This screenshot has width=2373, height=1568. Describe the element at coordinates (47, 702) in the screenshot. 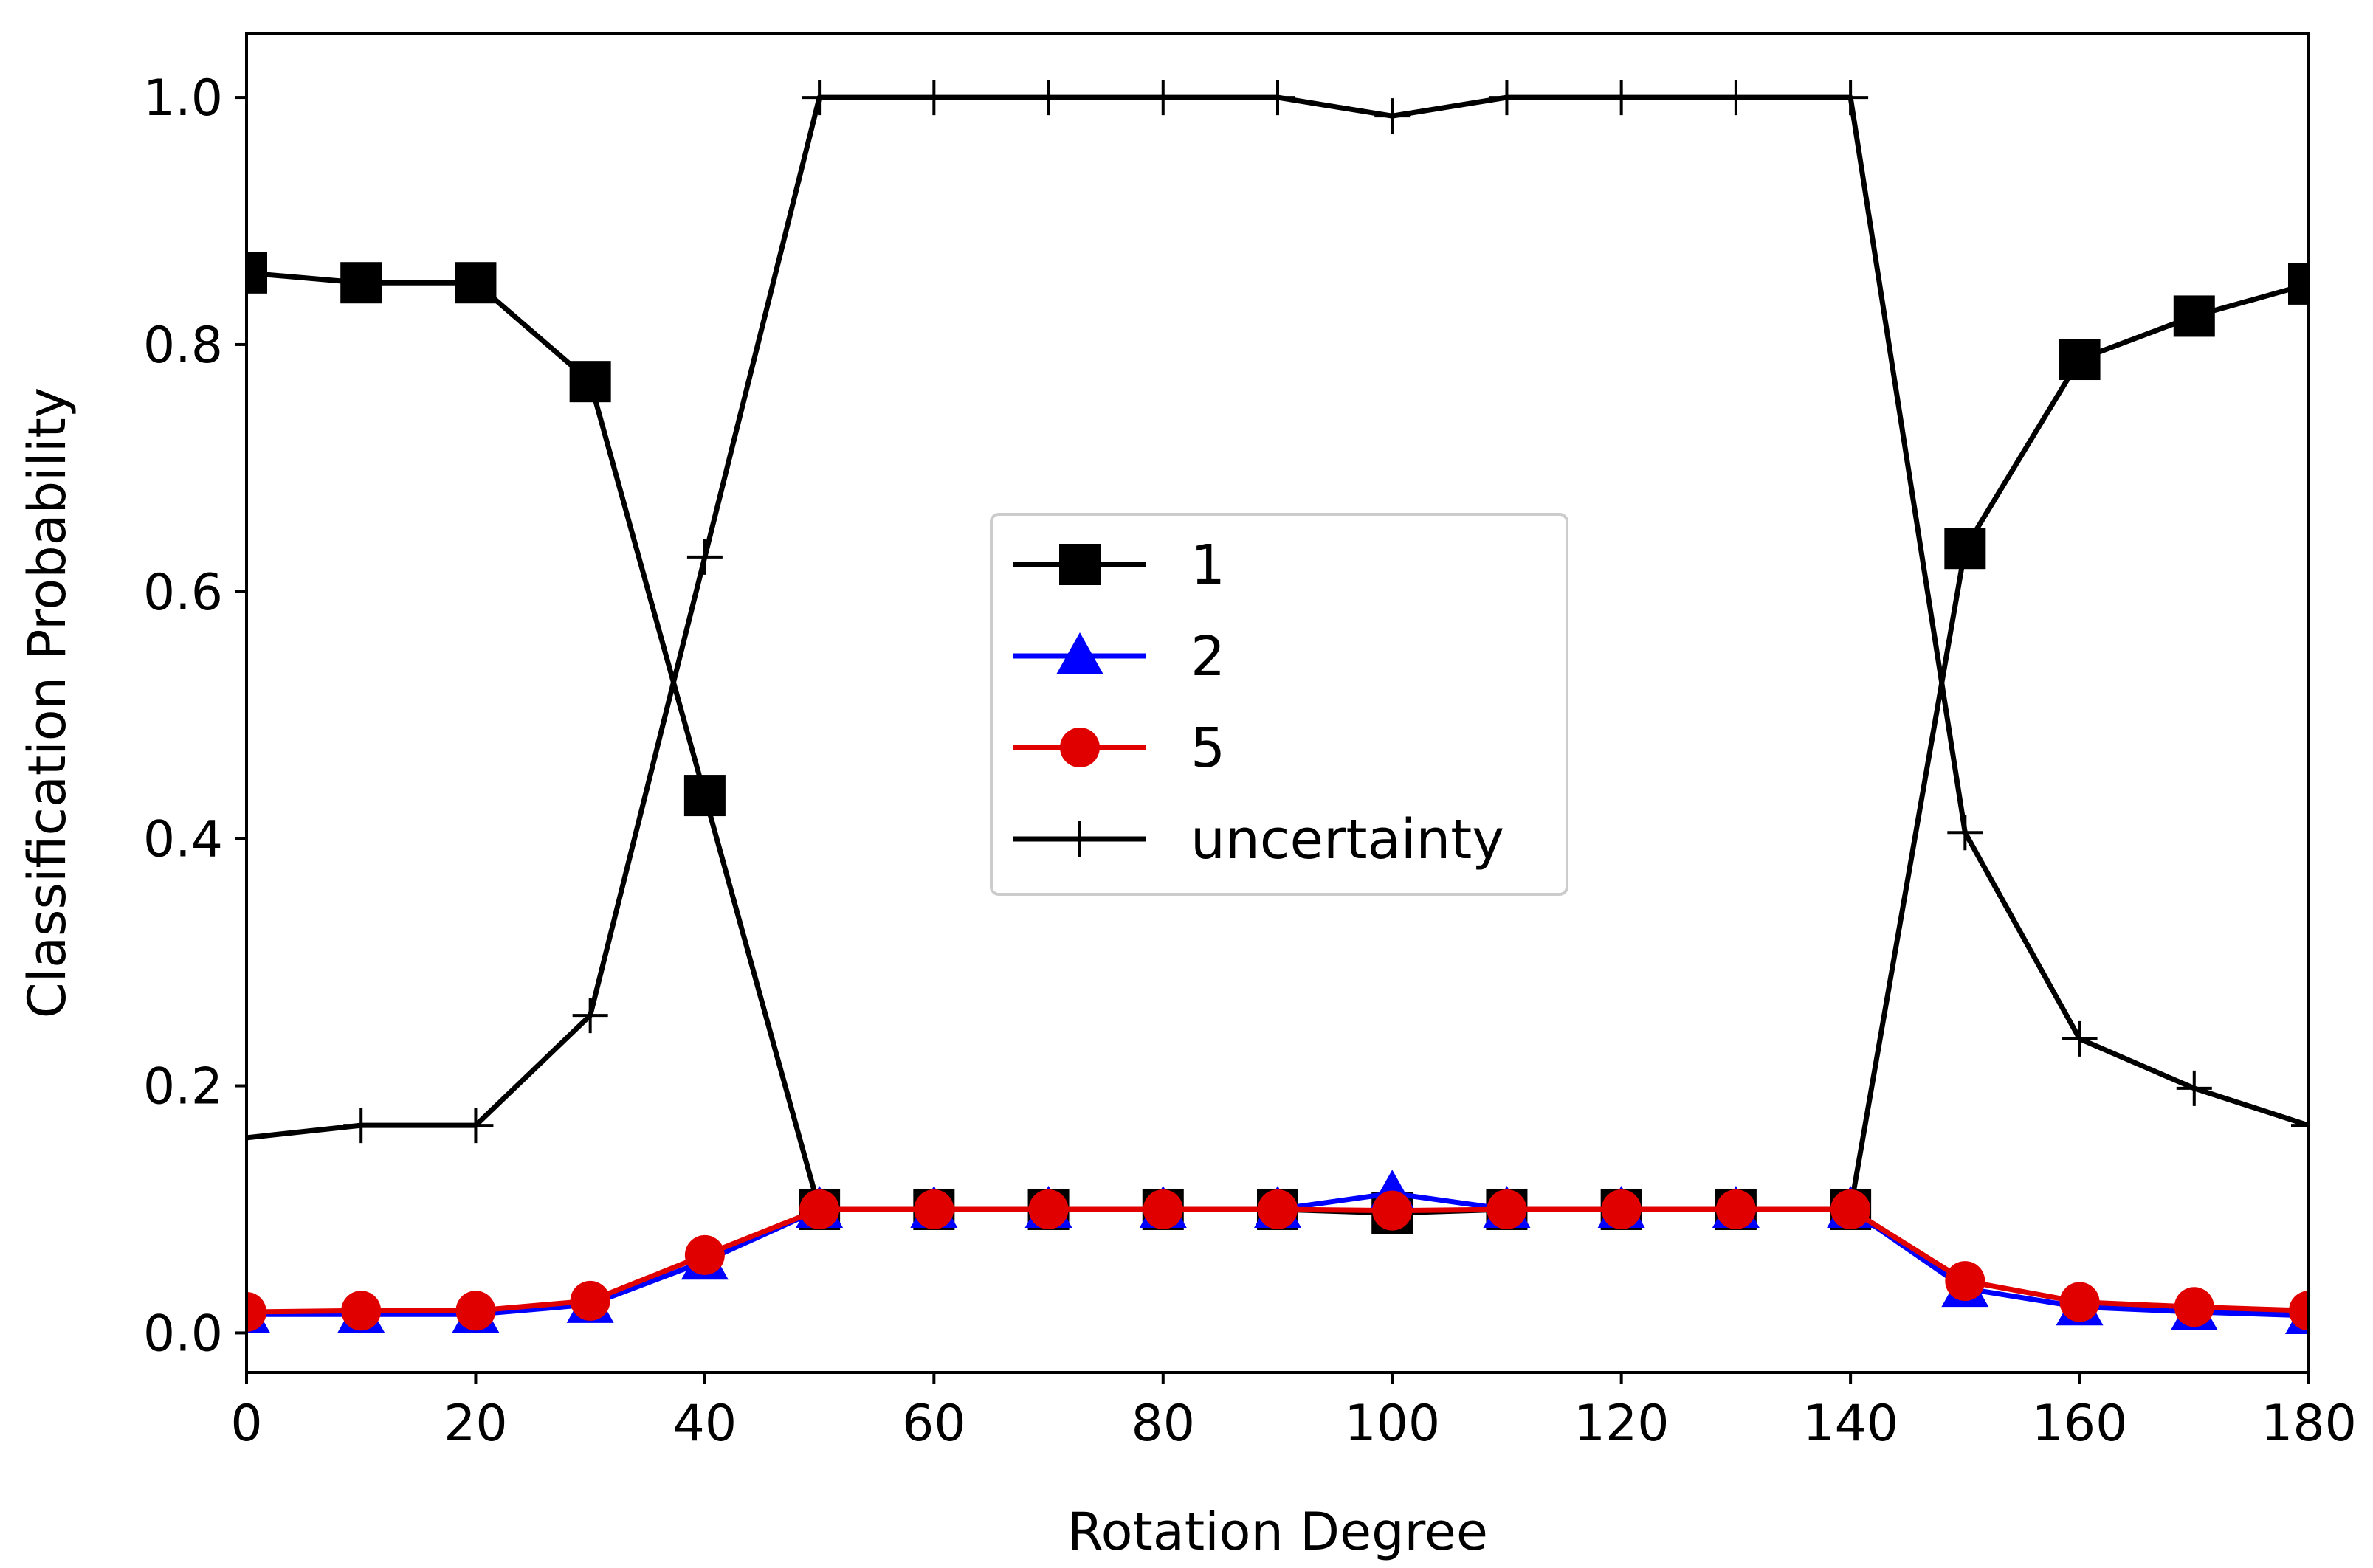

I see `y-axis-label: Classification Probability` at that location.